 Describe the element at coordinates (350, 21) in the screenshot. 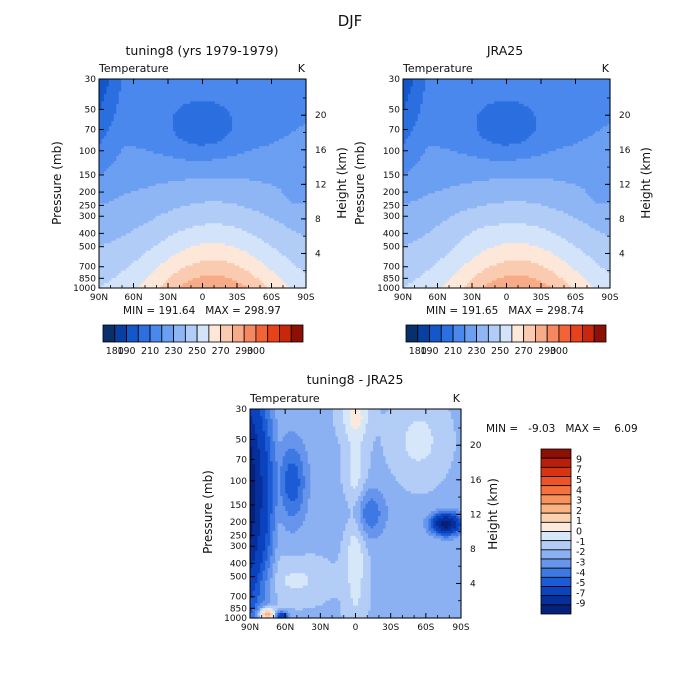

I see `figure-title: DJF` at that location.